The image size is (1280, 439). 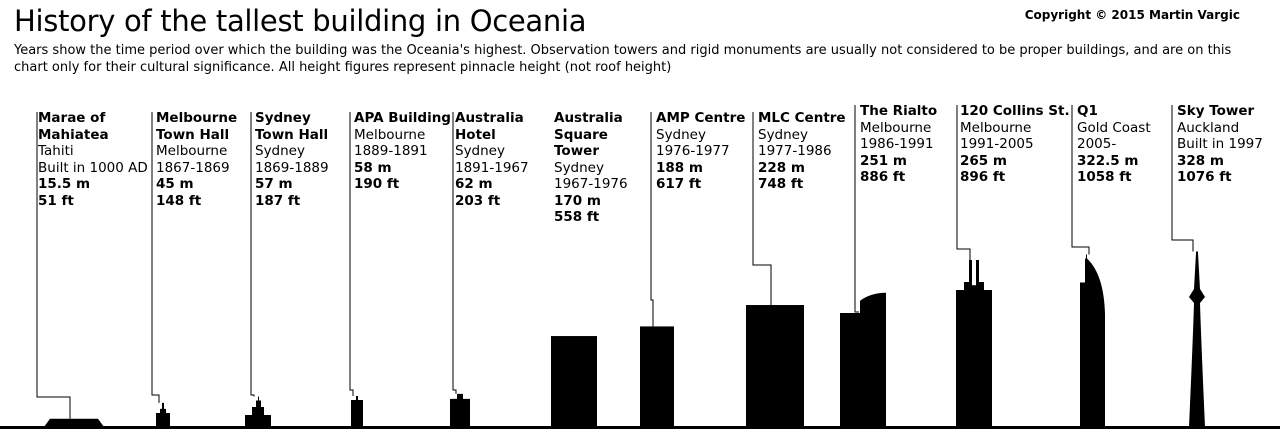 What do you see at coordinates (657, 376) in the screenshot?
I see `building-amp-centre` at bounding box center [657, 376].